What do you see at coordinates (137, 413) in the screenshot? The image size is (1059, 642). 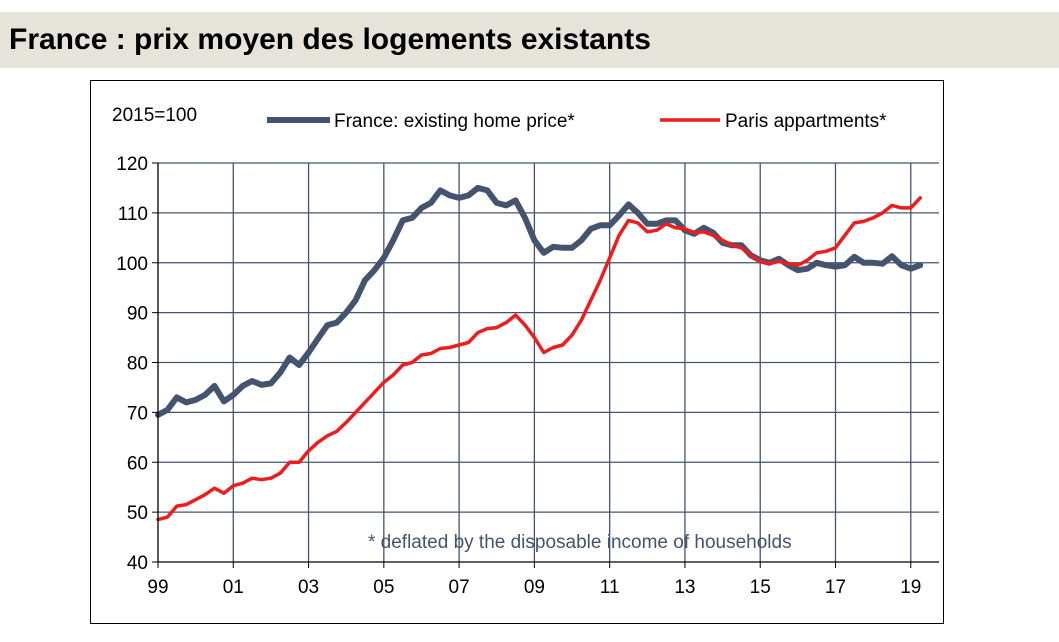 I see `y-tick-label: 70` at bounding box center [137, 413].